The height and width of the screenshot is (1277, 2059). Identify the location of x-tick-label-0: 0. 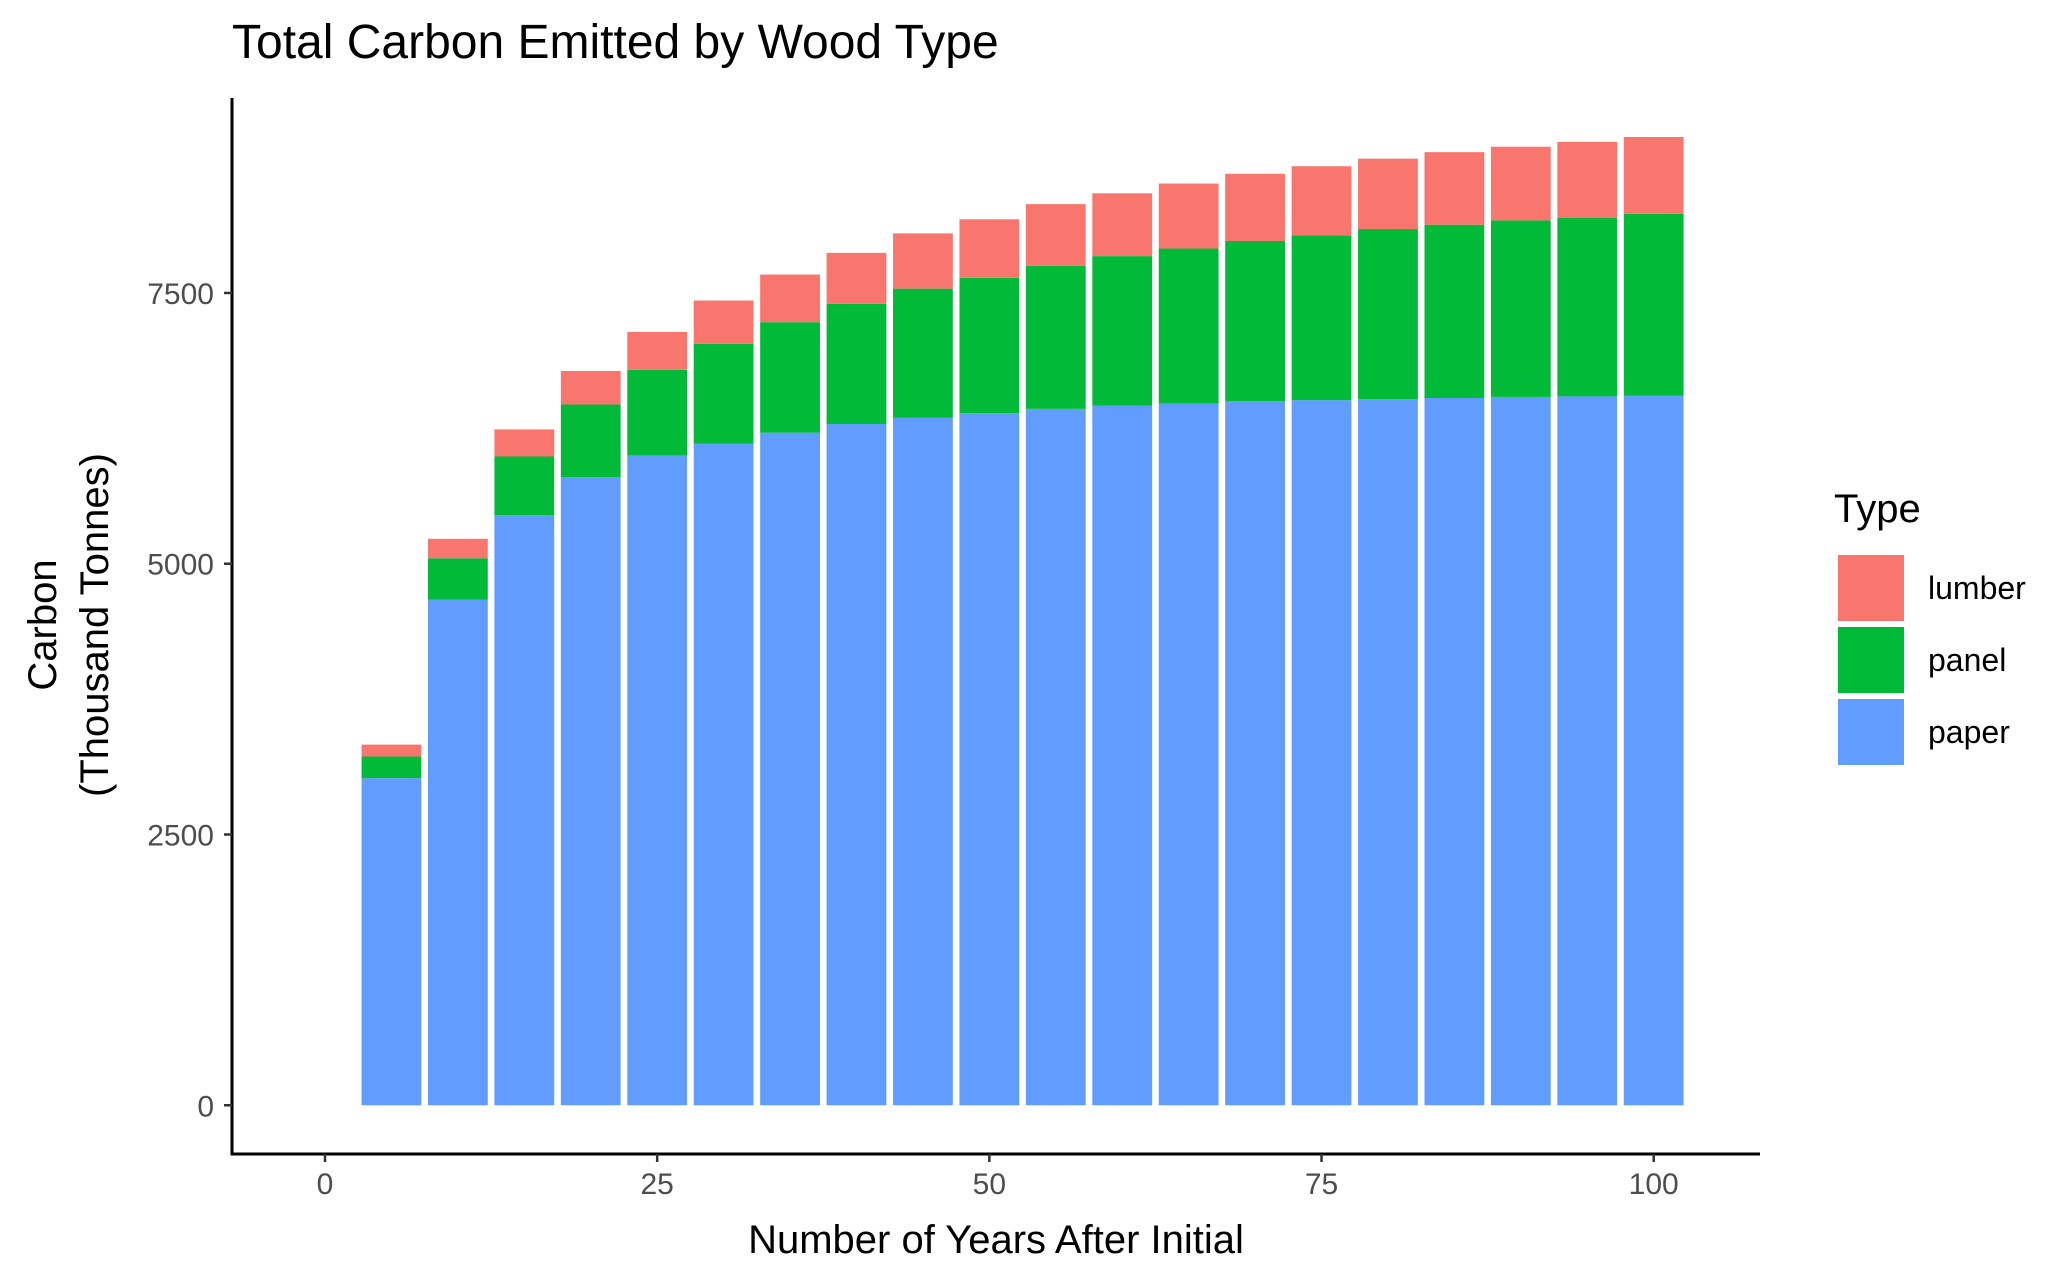
(325, 1184).